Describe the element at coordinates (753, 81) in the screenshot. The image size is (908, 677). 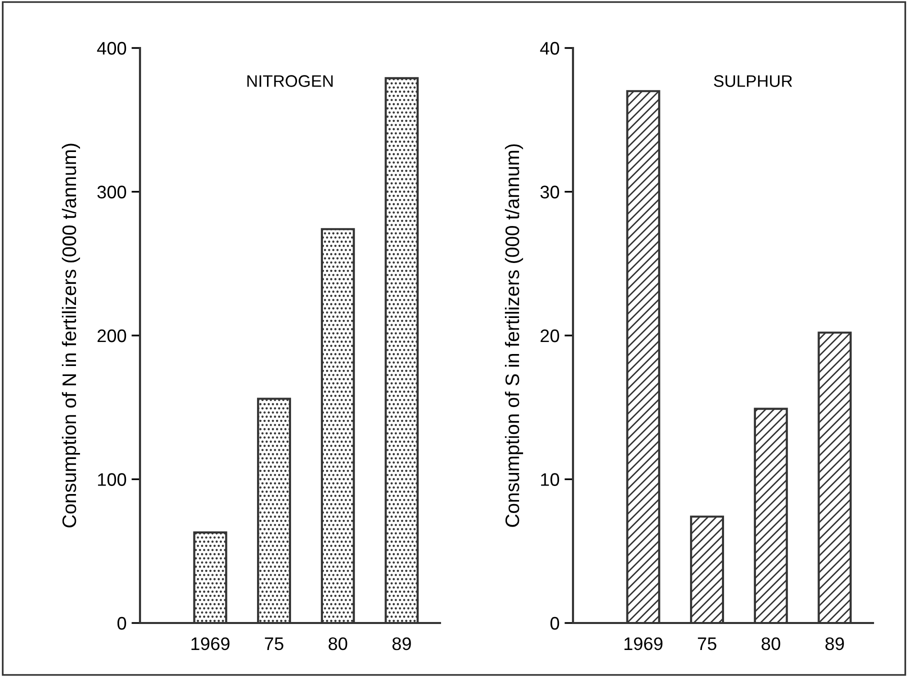
I see `text: SULPHUR` at that location.